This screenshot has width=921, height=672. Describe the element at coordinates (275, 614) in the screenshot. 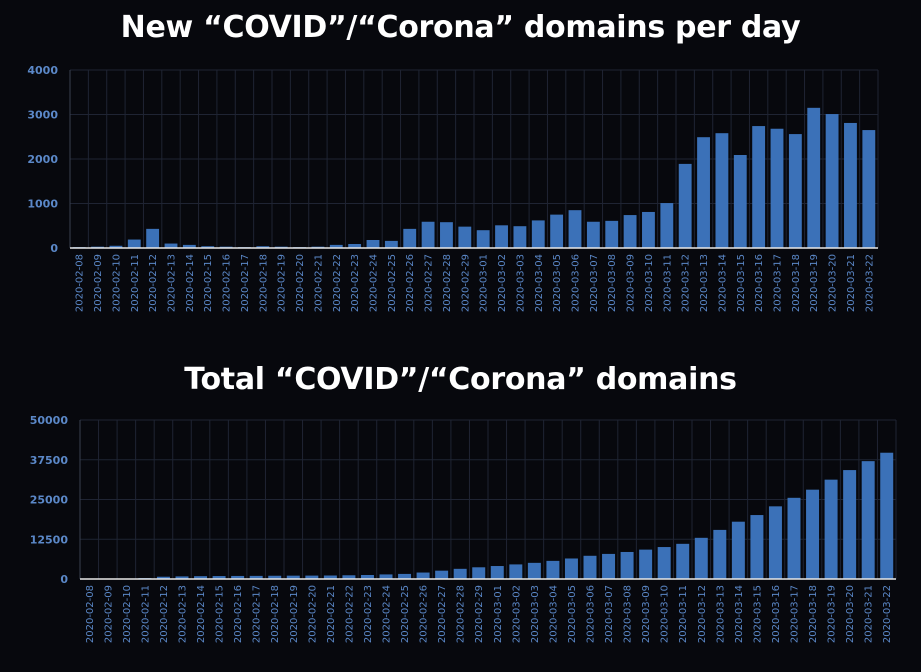

I see `x-tick-label: 2020-02-18` at that location.